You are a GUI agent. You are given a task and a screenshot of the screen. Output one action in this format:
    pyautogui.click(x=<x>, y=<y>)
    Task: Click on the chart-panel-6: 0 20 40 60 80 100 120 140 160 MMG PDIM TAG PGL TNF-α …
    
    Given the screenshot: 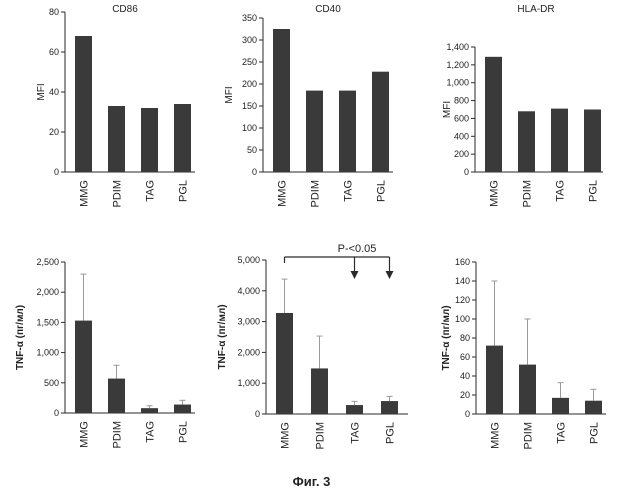 What is the action you would take?
    pyautogui.click(x=523, y=353)
    